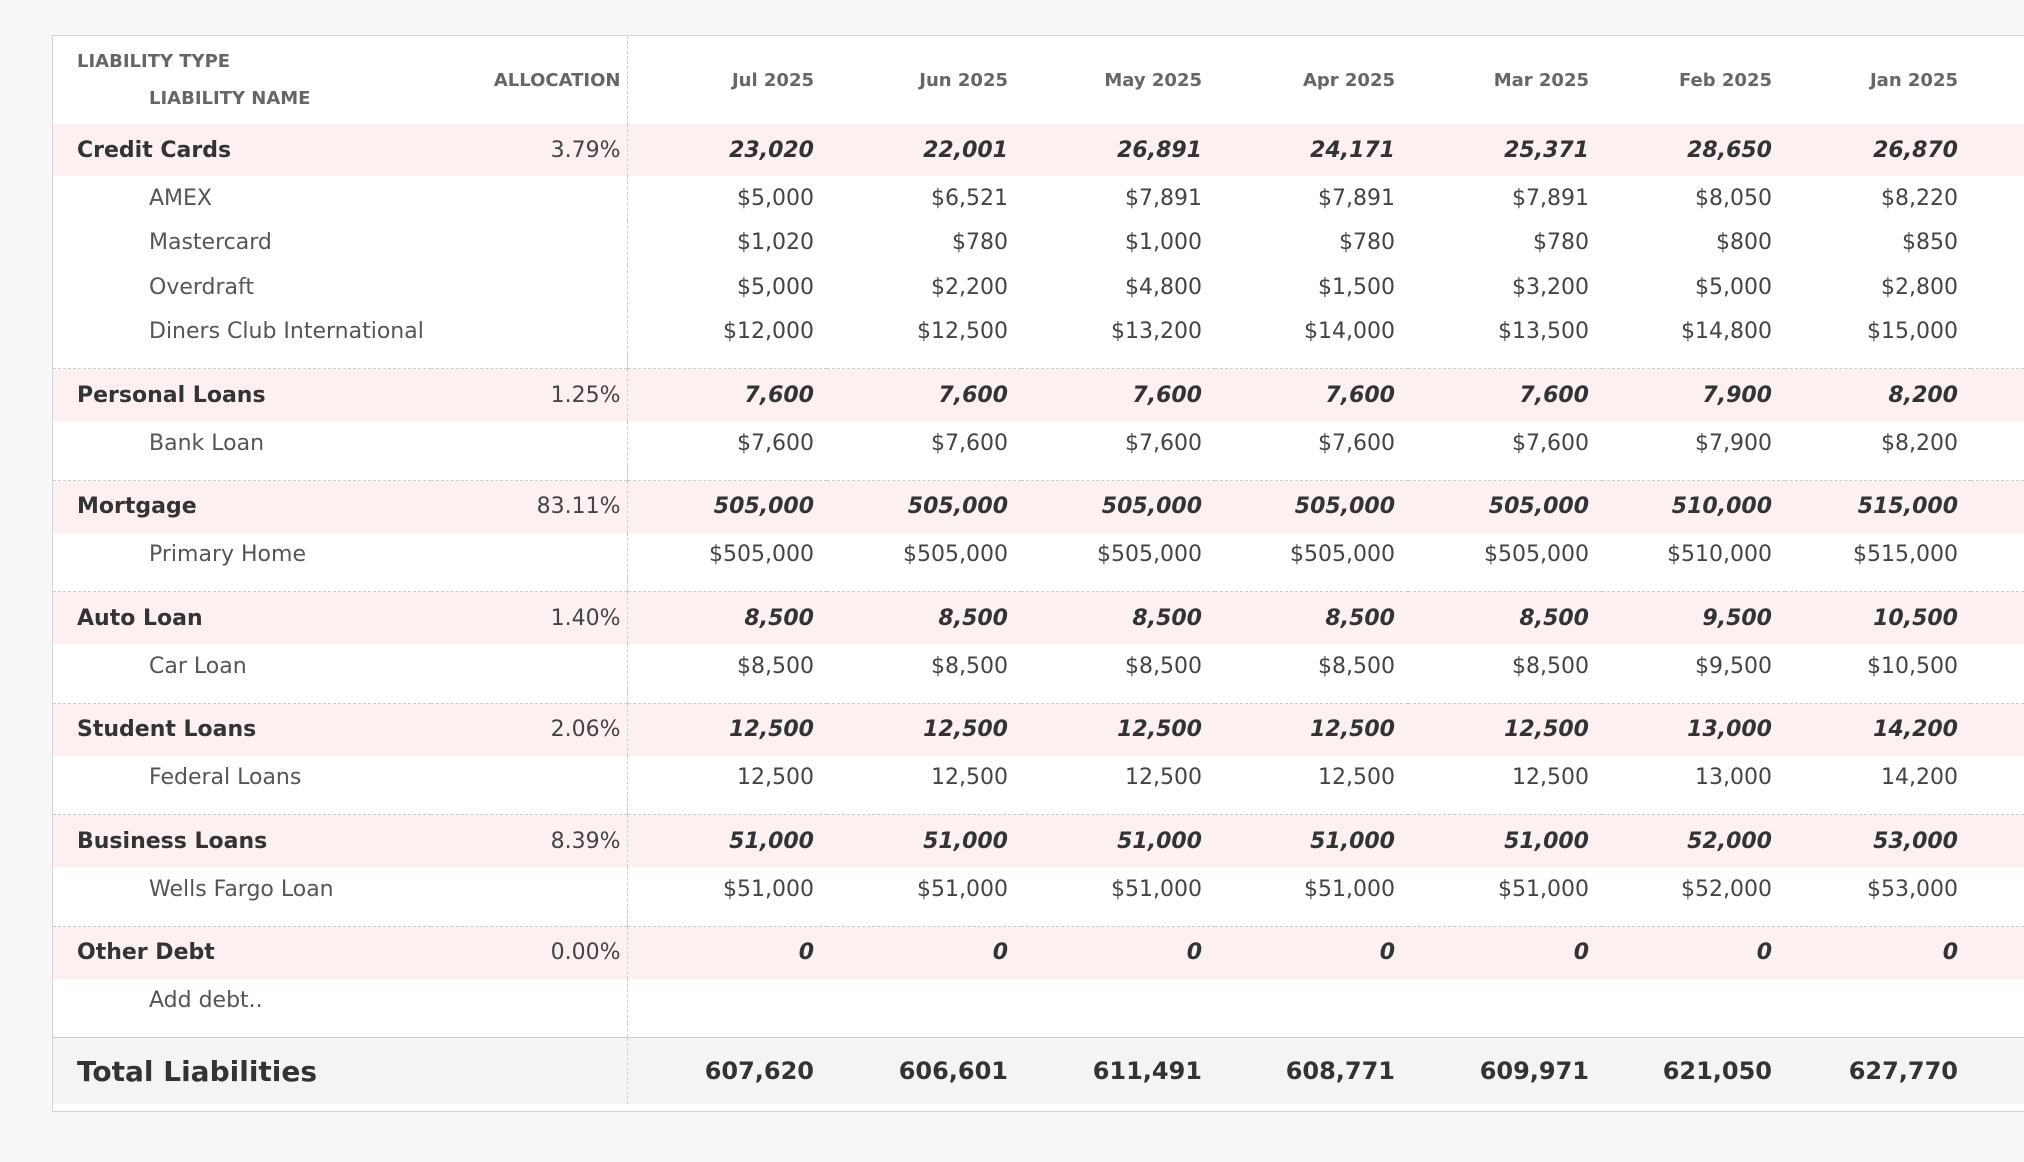 This screenshot has height=1162, width=2024. I want to click on group-name: Mortgage, so click(242, 506).